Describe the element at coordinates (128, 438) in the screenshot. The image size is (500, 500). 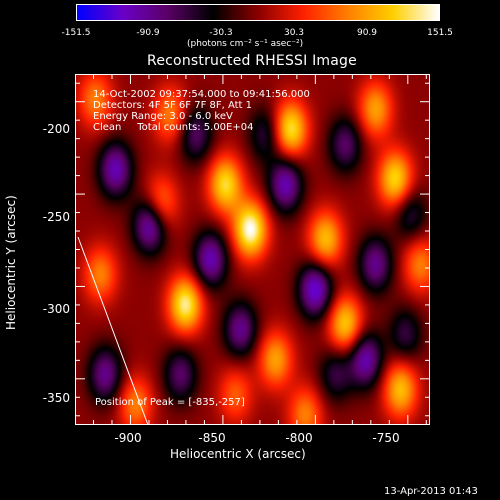
I see `x-tick-label: -900` at that location.